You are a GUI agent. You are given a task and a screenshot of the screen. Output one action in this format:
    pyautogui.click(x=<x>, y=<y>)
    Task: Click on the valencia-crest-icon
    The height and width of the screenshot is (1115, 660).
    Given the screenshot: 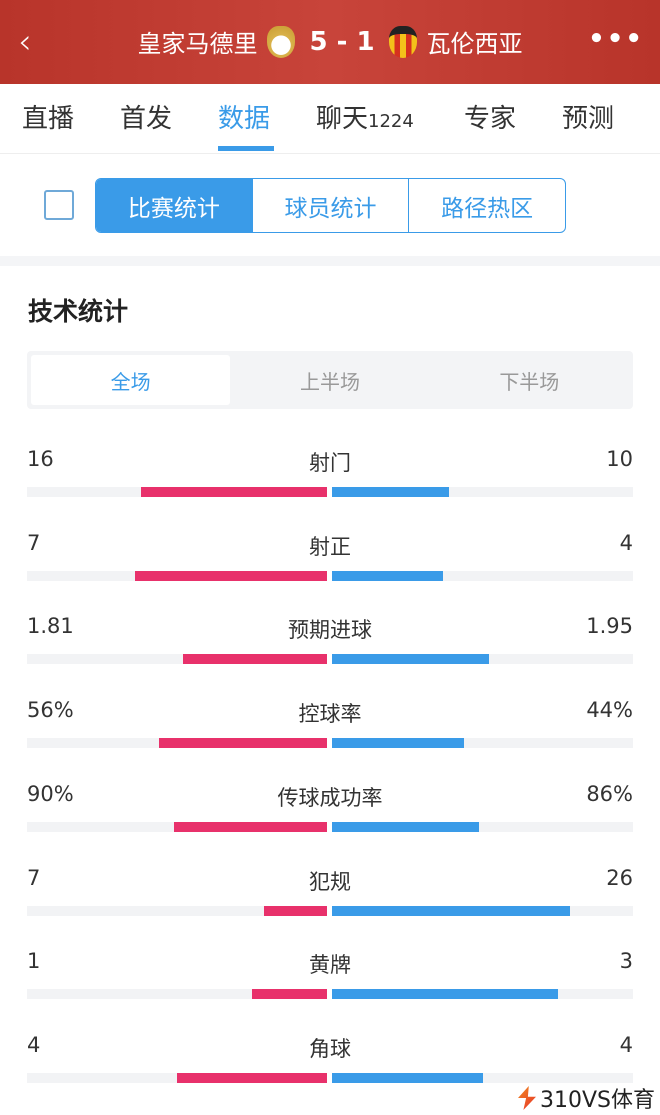 What is the action you would take?
    pyautogui.click(x=402, y=41)
    